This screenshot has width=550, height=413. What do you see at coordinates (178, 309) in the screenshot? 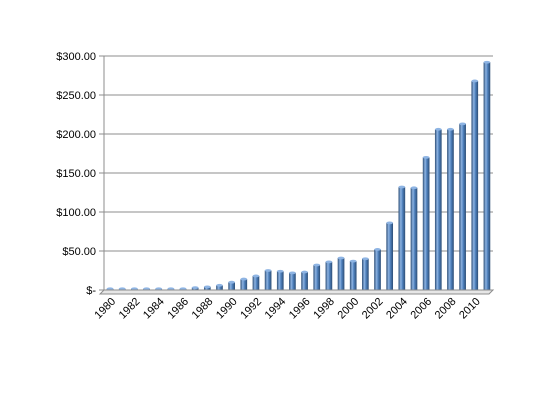
I see `x-tick-label: 1986` at bounding box center [178, 309].